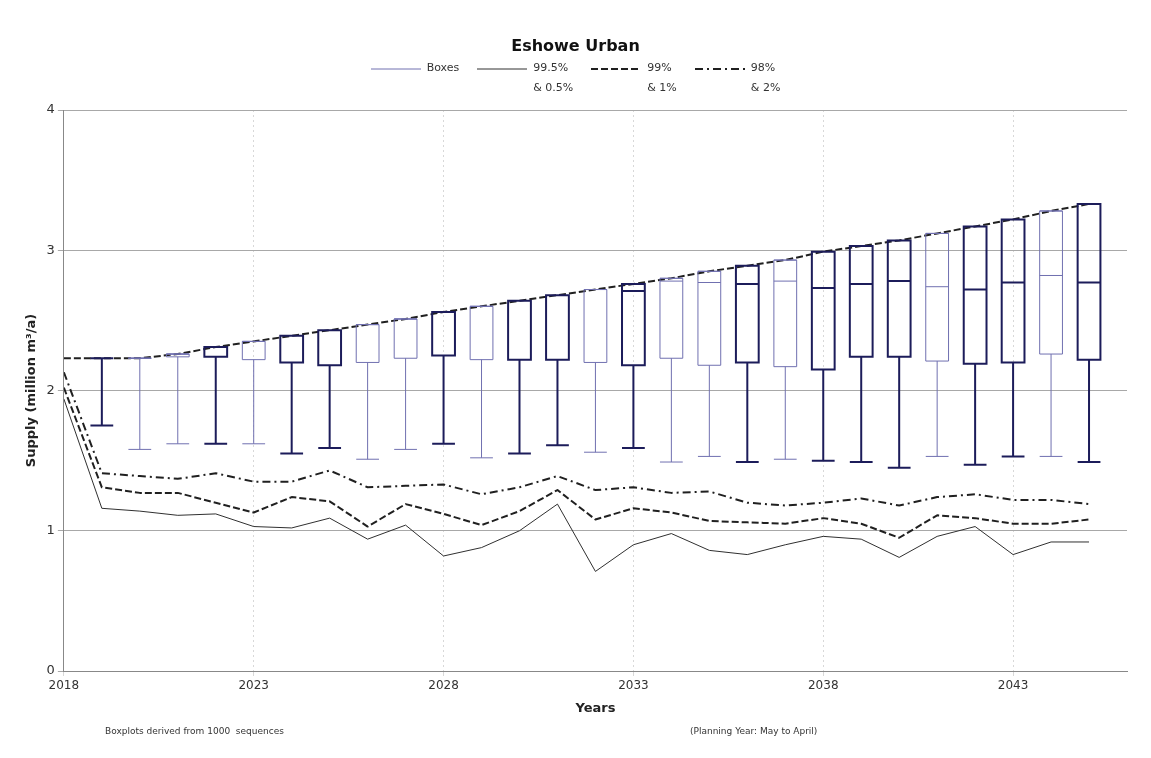 The height and width of the screenshot is (758, 1151). Describe the element at coordinates (194, 731) in the screenshot. I see `text: Boxplots derived from 1000 sequences` at that location.